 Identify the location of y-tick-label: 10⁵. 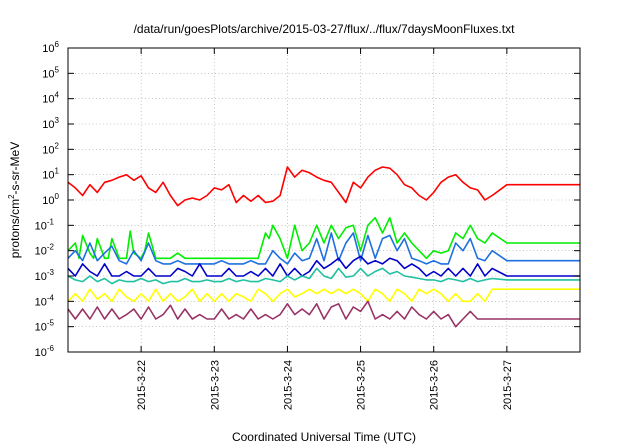
(50, 72).